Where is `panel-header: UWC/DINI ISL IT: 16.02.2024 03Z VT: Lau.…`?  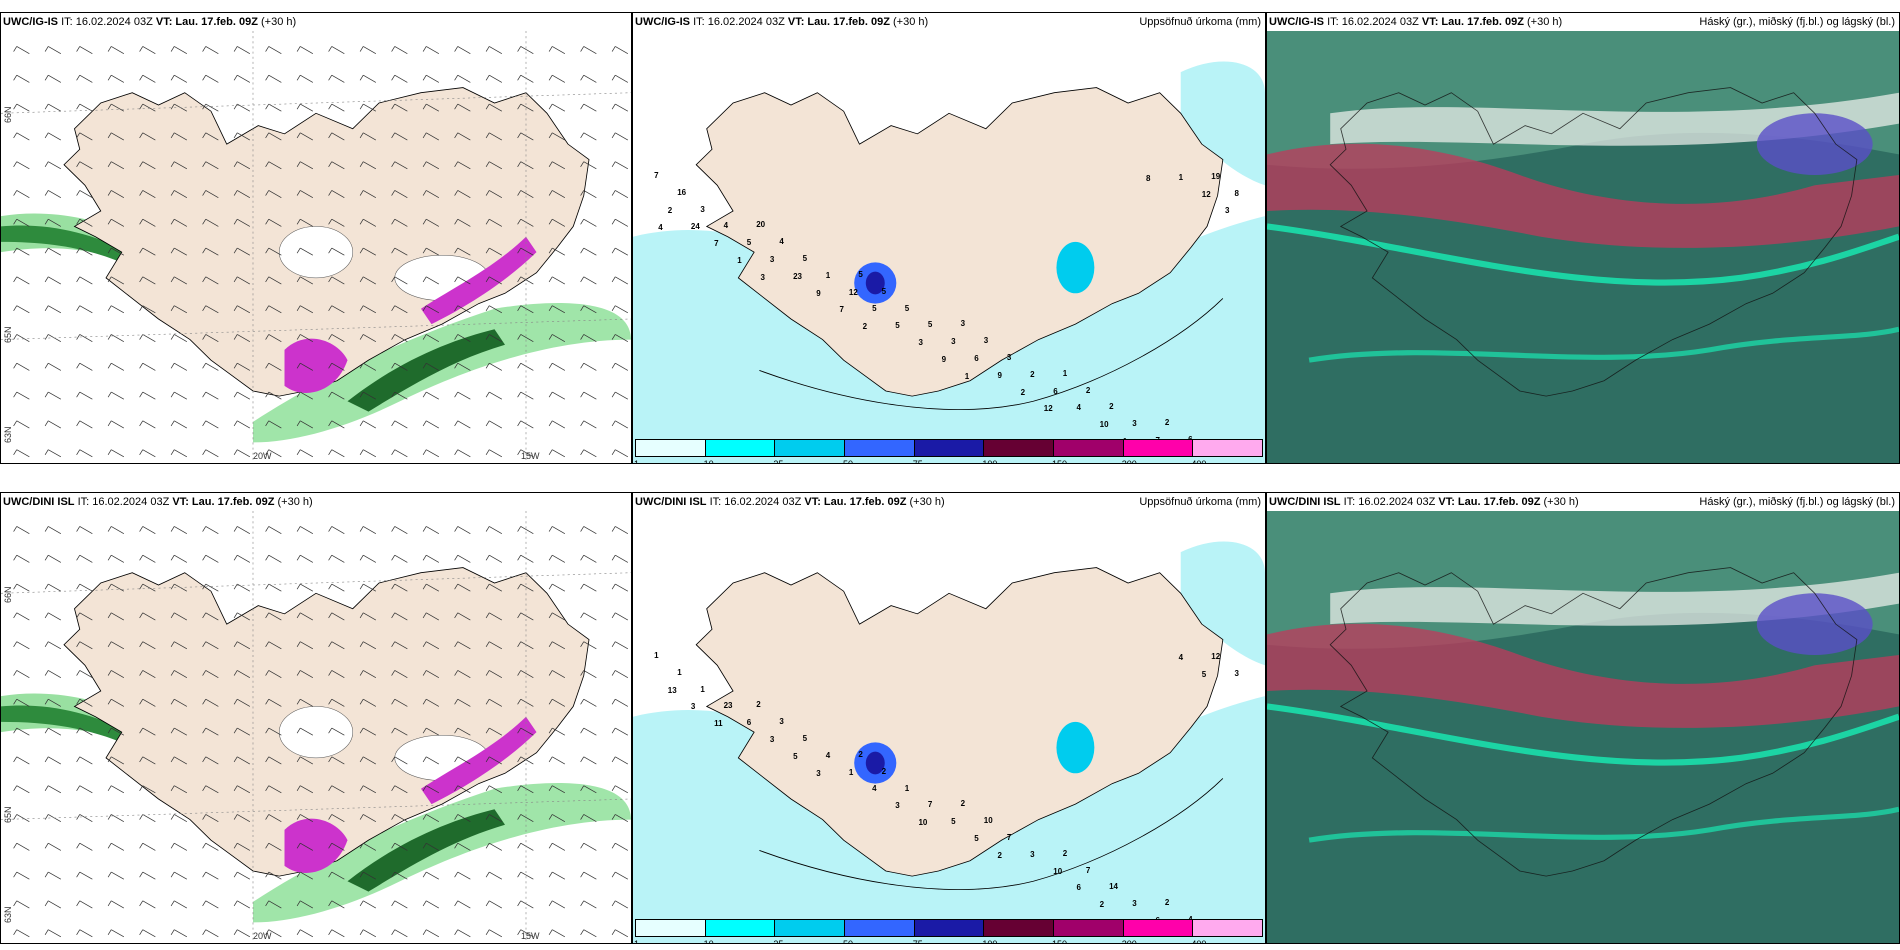 panel-header: UWC/DINI ISL IT: 16.02.2024 03Z VT: Lau.… is located at coordinates (949, 502).